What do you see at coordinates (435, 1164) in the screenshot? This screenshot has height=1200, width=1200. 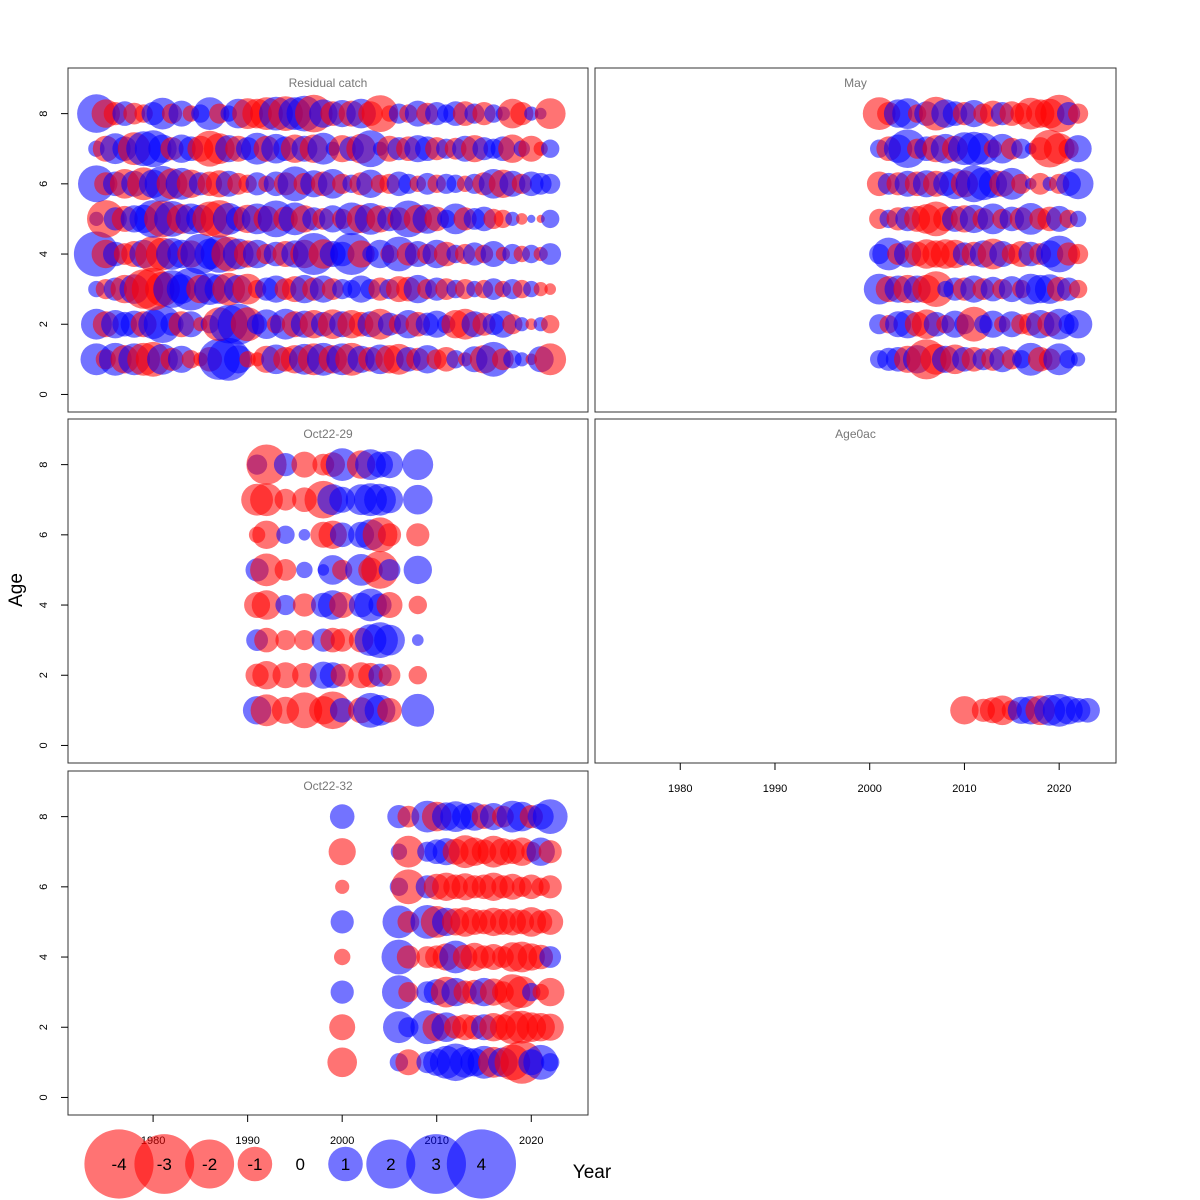 I see `legend-label: 3` at bounding box center [435, 1164].